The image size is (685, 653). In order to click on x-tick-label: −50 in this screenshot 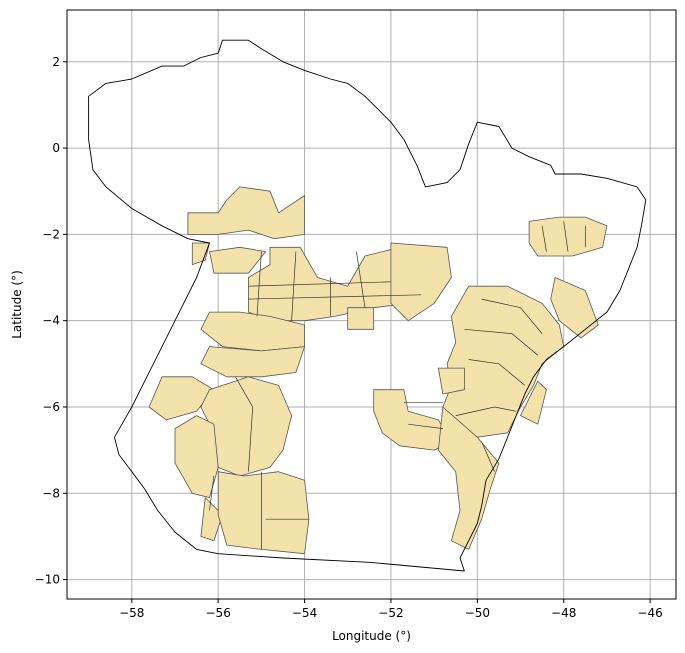, I will do `click(477, 613)`.